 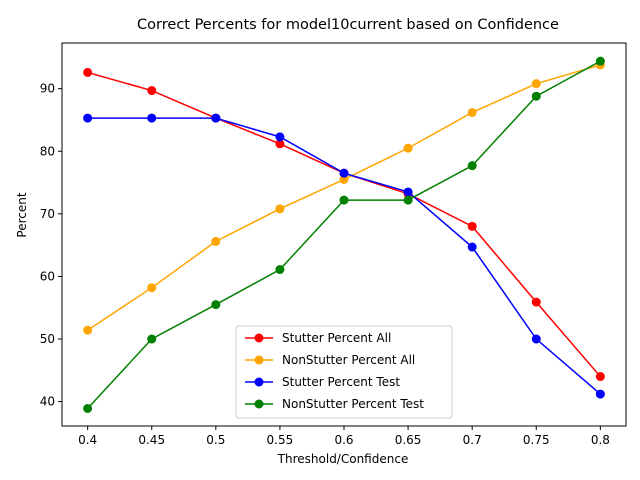 What do you see at coordinates (353, 404) in the screenshot?
I see `legend-label: NonStutter Percent Test` at bounding box center [353, 404].